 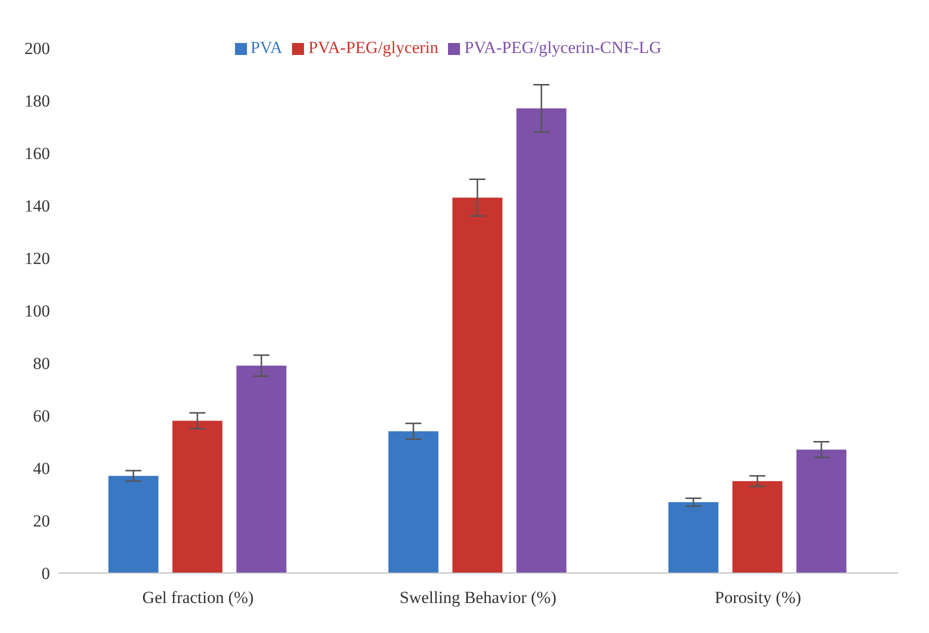 What do you see at coordinates (41, 521) in the screenshot?
I see `y-tick-label: 20` at bounding box center [41, 521].